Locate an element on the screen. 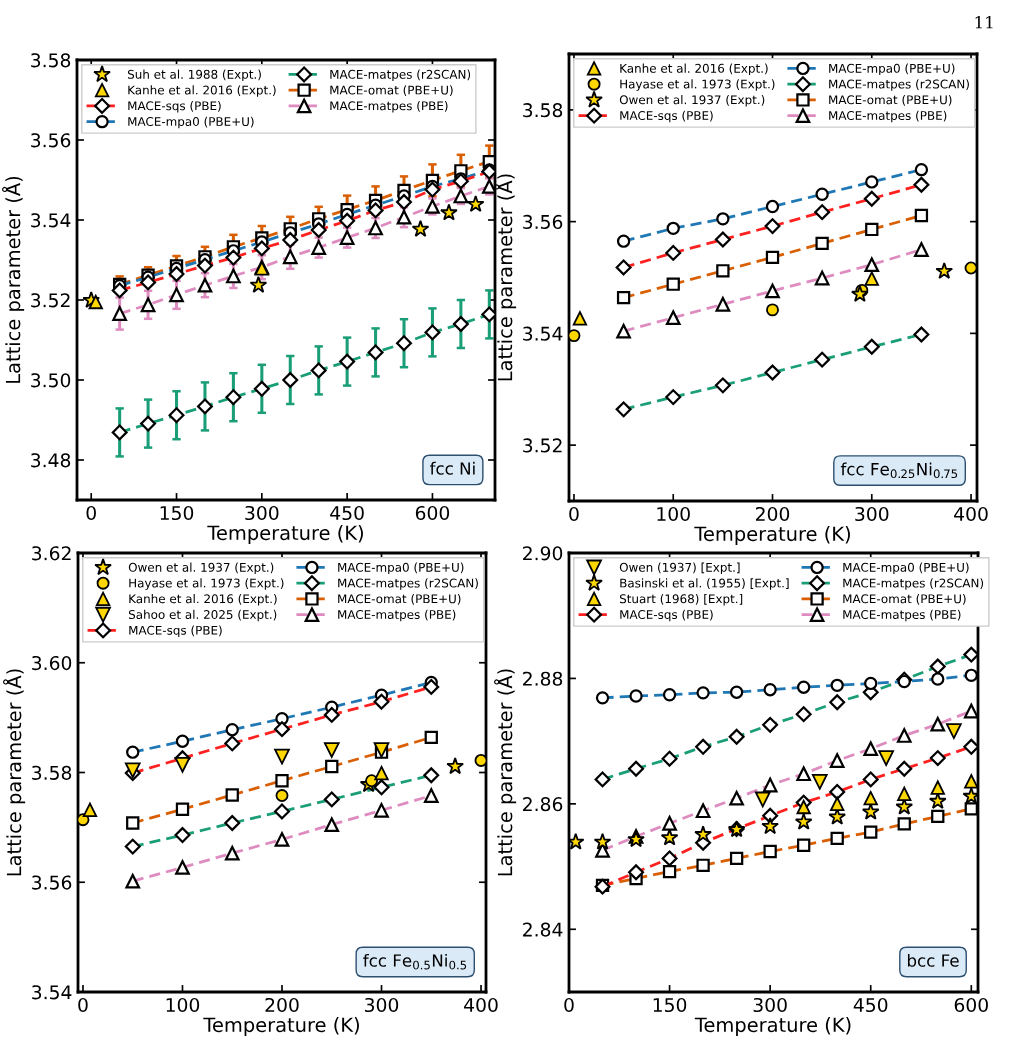 The height and width of the screenshot is (1043, 1010). y-tick-label: 3.60 is located at coordinates (52, 663).